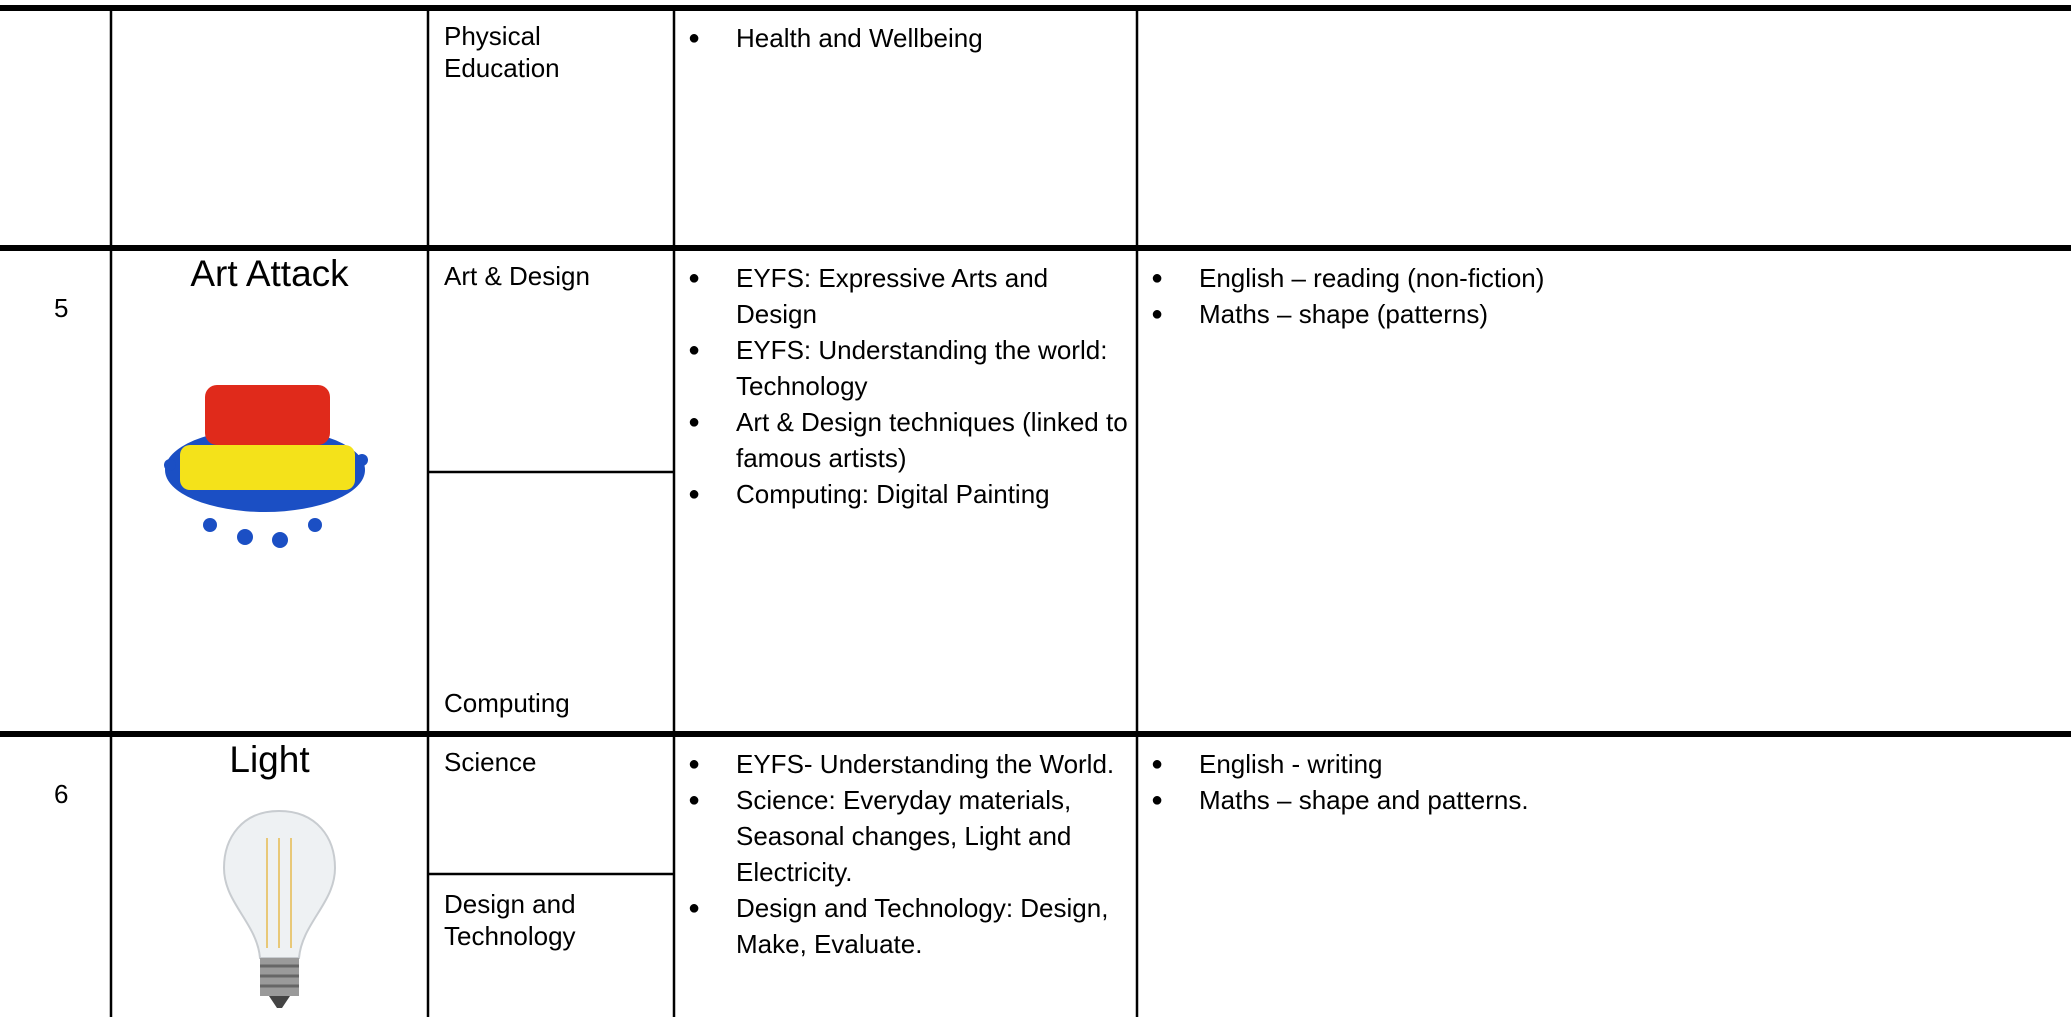 The height and width of the screenshot is (1017, 2071). What do you see at coordinates (61, 308) in the screenshot?
I see `row-number: 5` at bounding box center [61, 308].